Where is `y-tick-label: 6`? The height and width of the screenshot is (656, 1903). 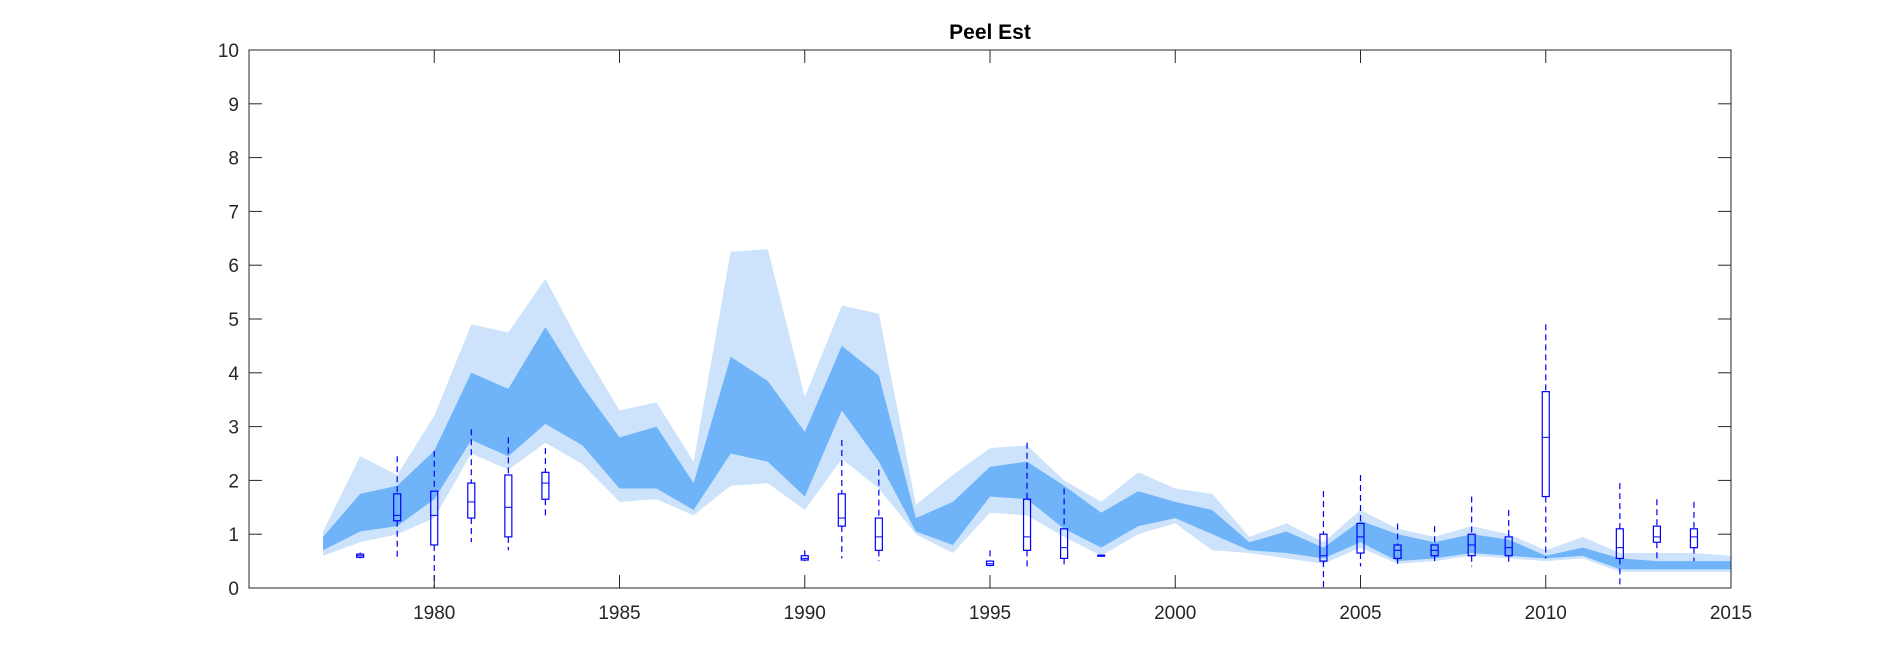
y-tick-label: 6 is located at coordinates (233, 266).